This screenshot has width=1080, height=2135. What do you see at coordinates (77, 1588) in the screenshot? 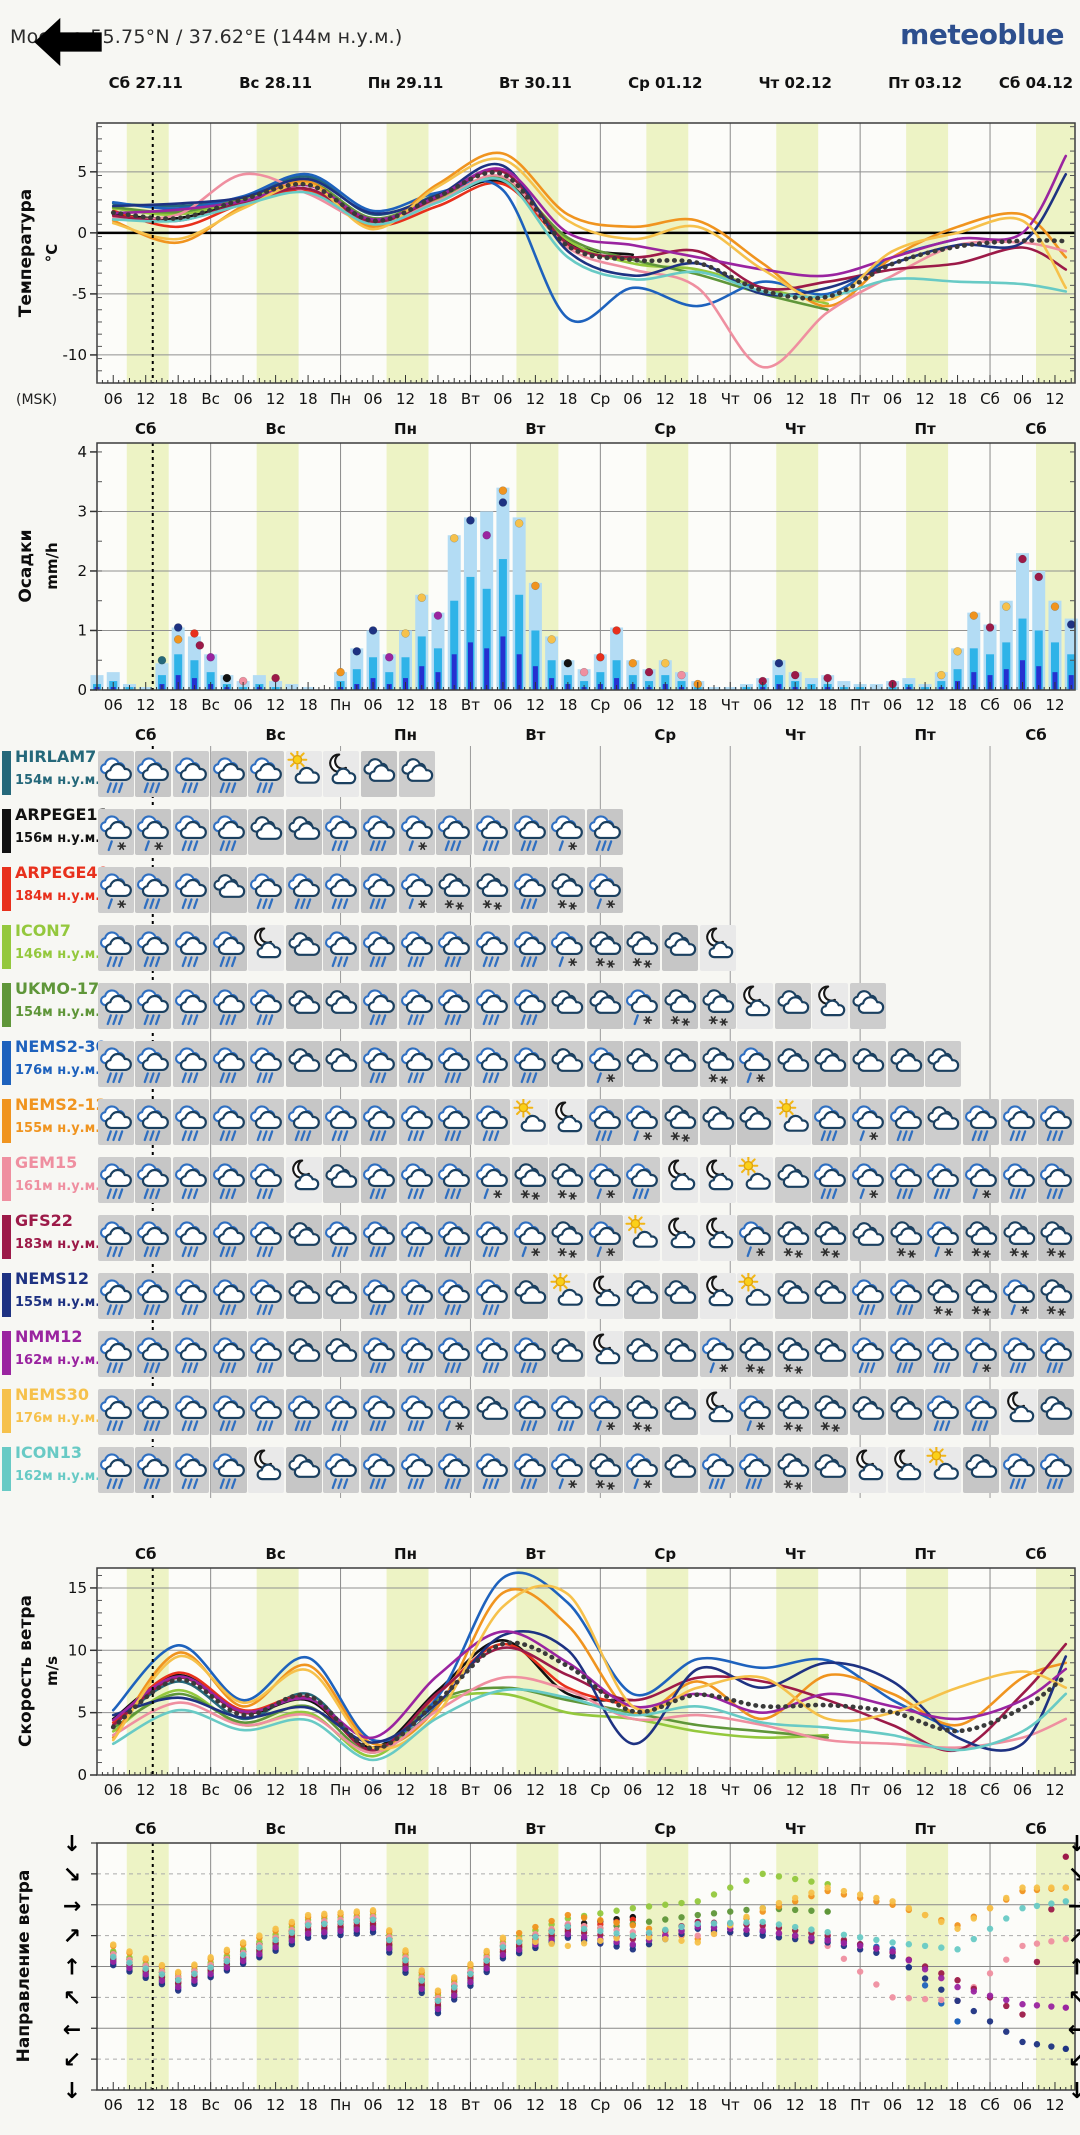
I see `svg-text: 15` at bounding box center [77, 1588].